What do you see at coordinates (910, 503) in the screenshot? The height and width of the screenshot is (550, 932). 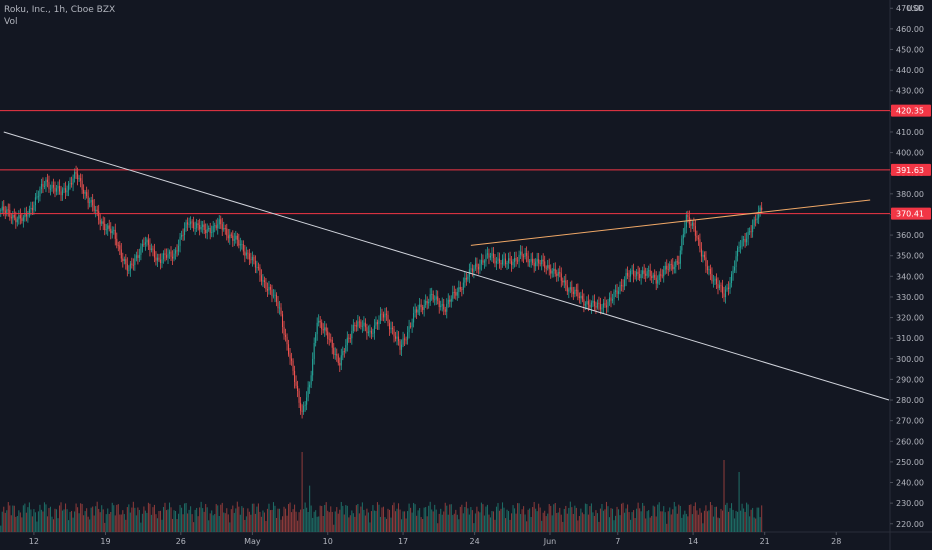 I see `price-tick-label: 230.00` at bounding box center [910, 503].